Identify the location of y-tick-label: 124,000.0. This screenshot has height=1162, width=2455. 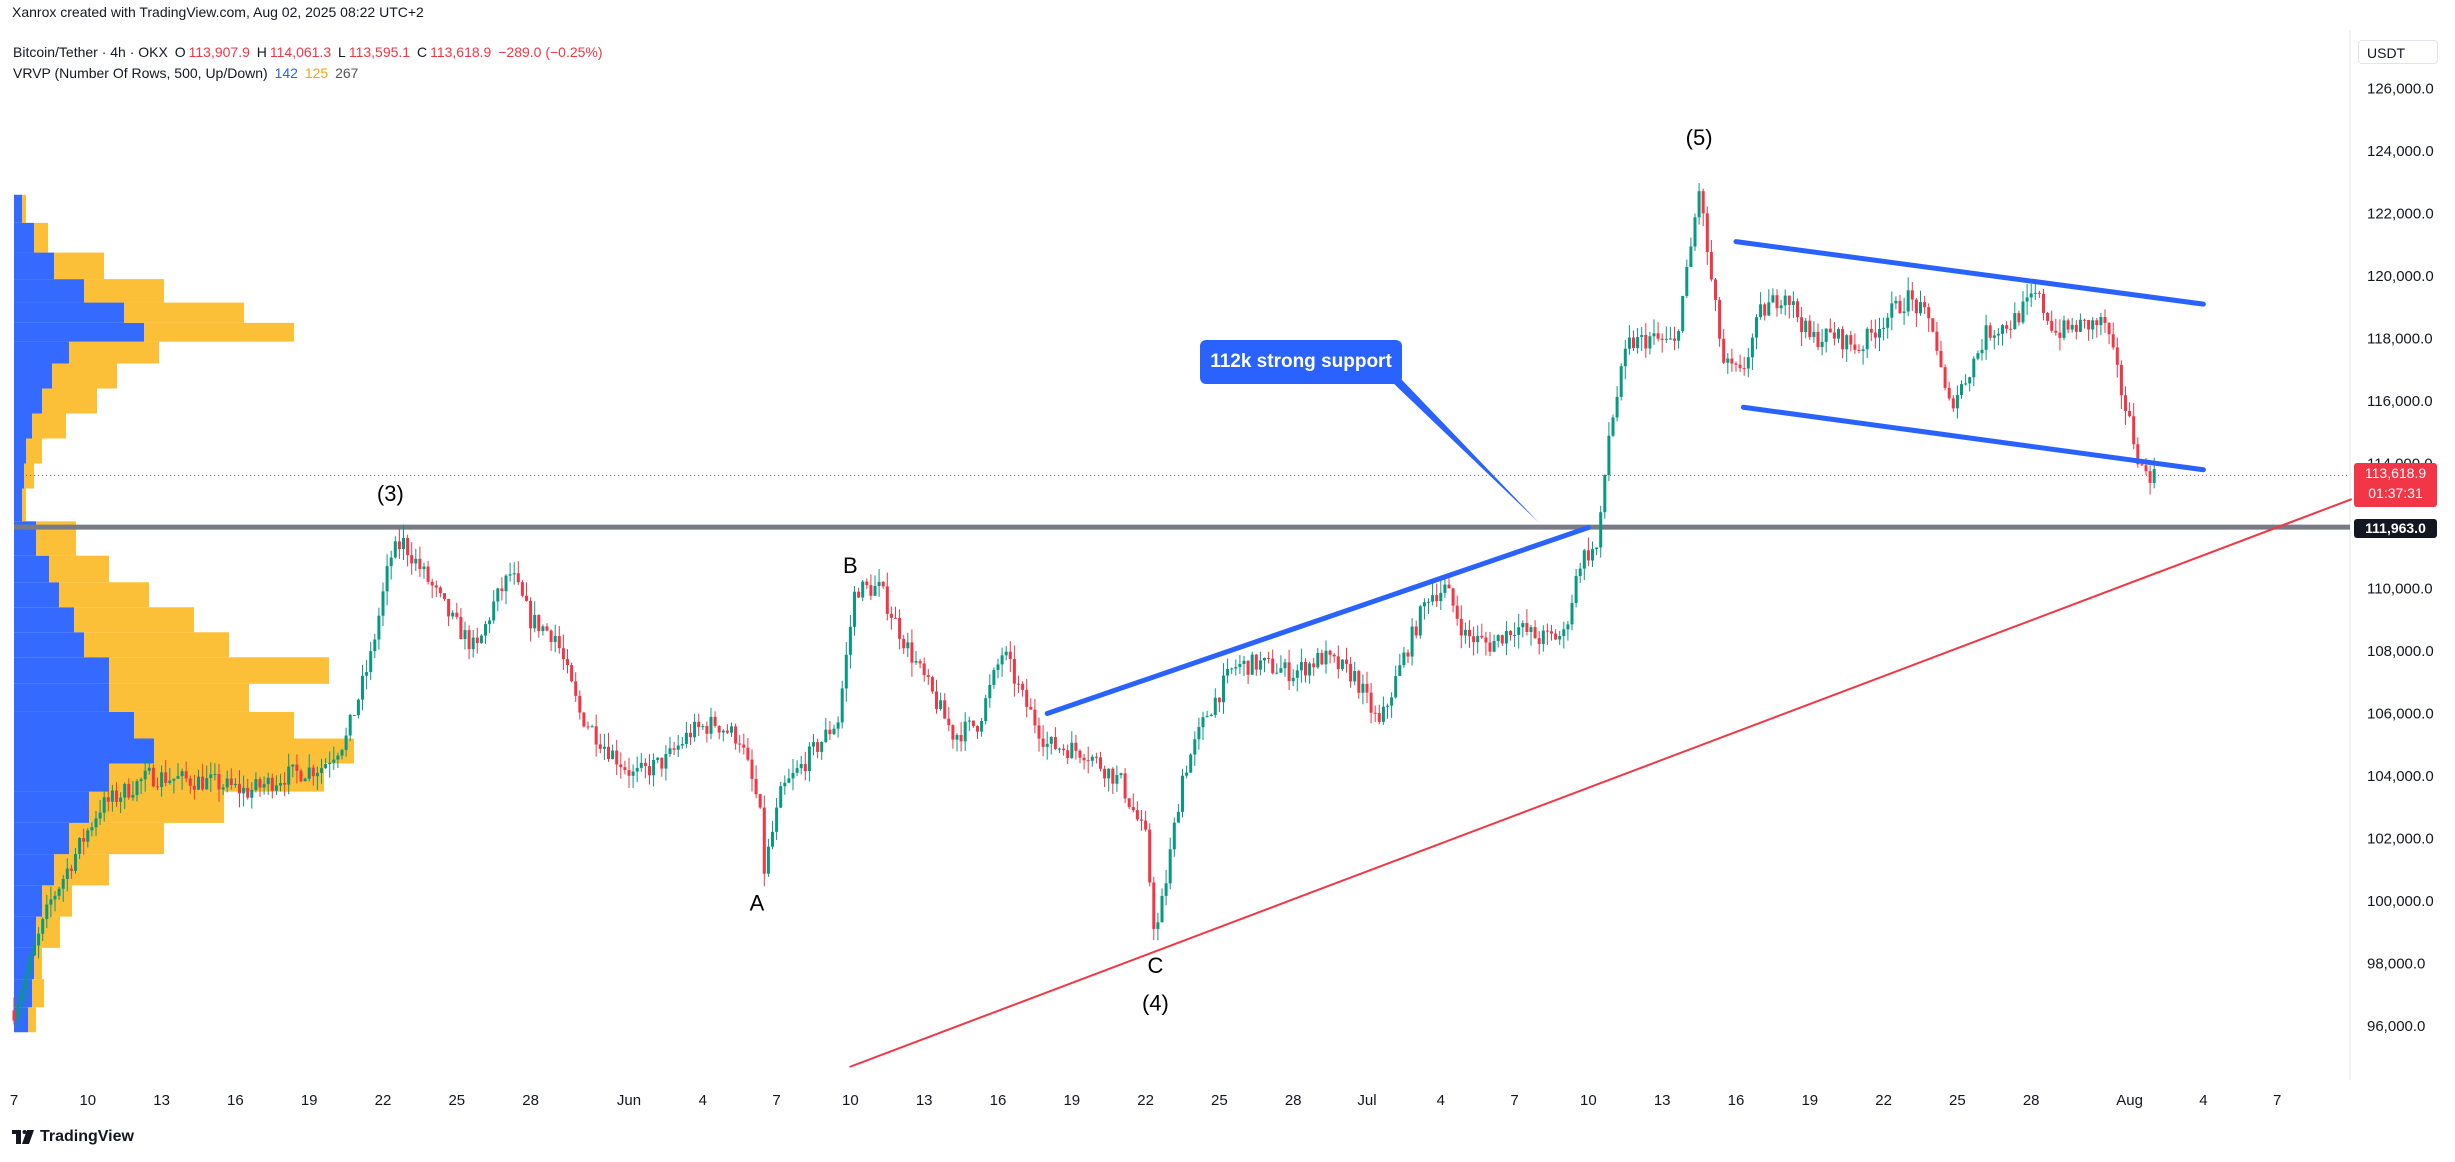
(2400, 151).